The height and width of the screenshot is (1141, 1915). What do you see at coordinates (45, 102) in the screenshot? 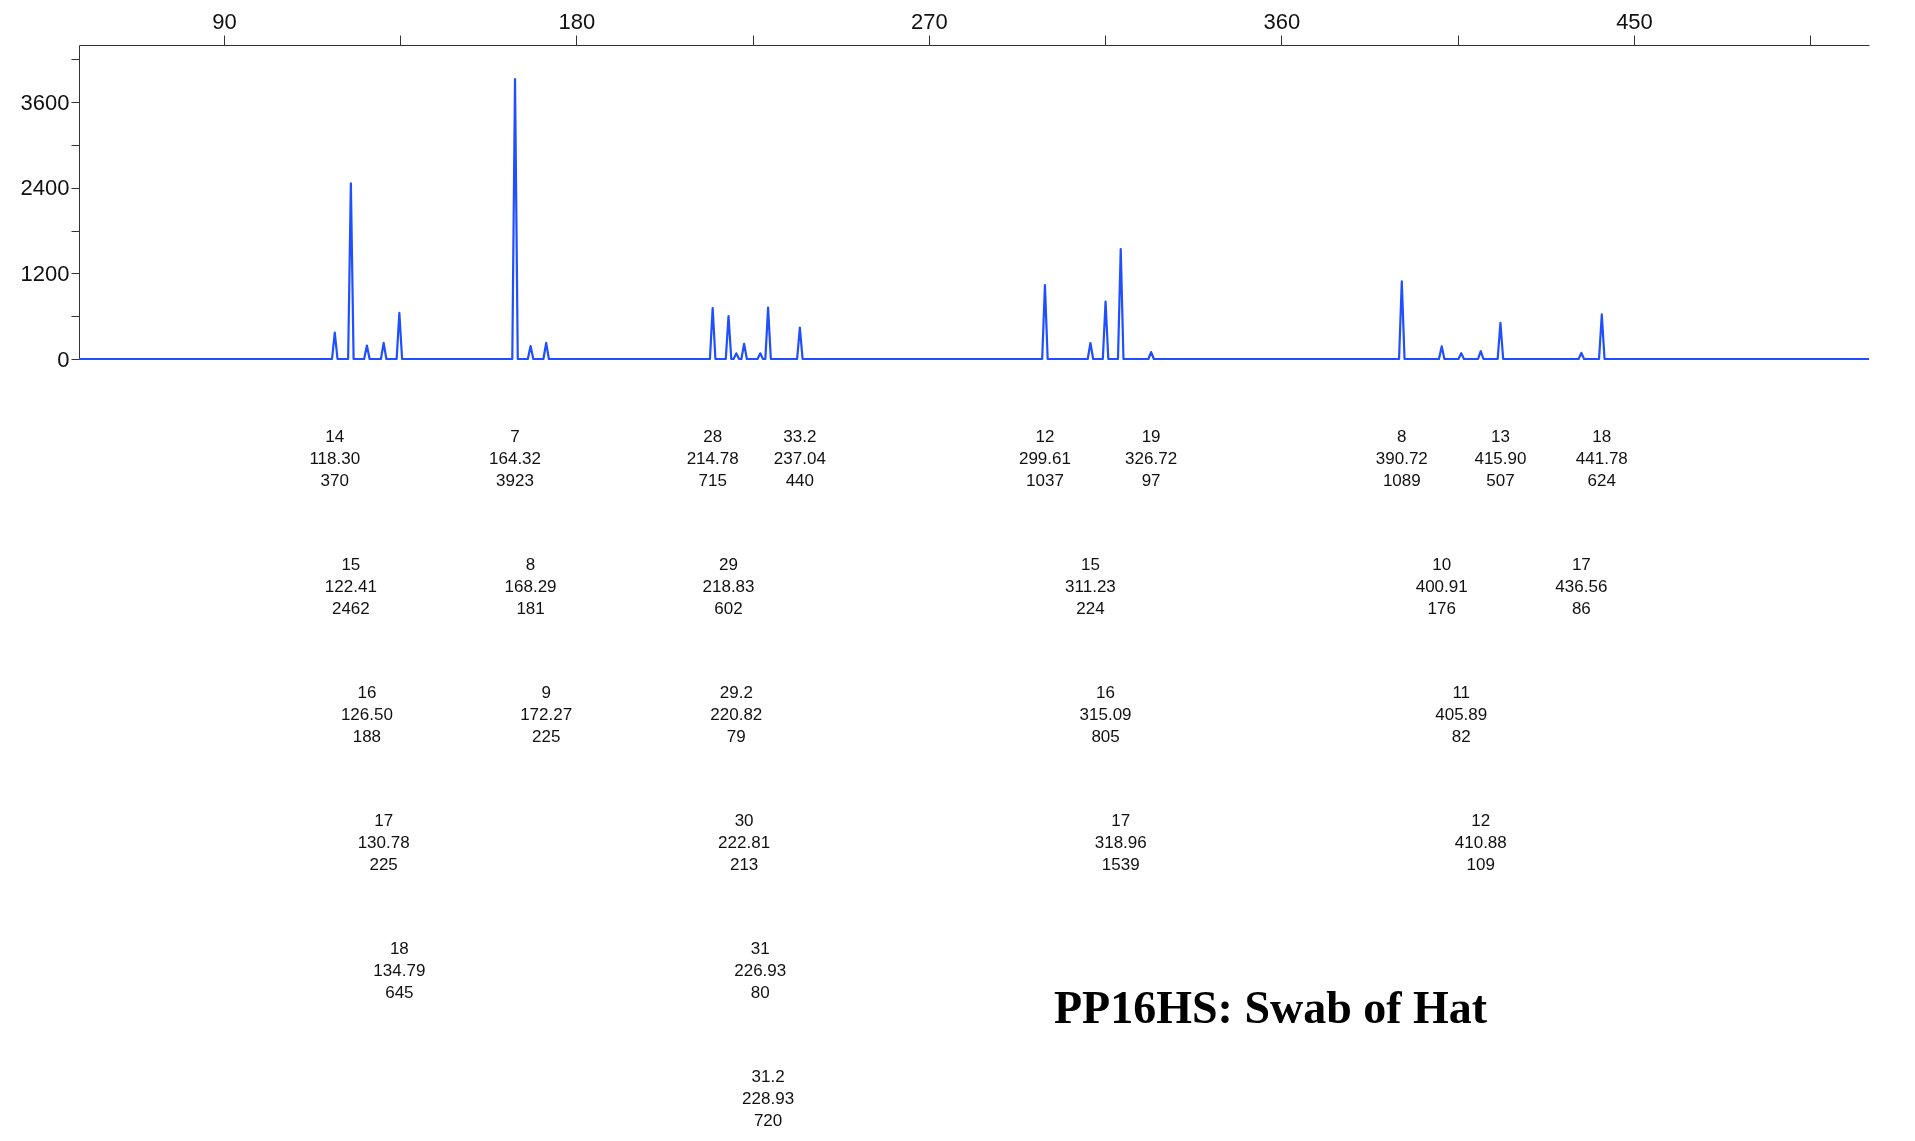
I see `y-tick-label: 3600` at bounding box center [45, 102].